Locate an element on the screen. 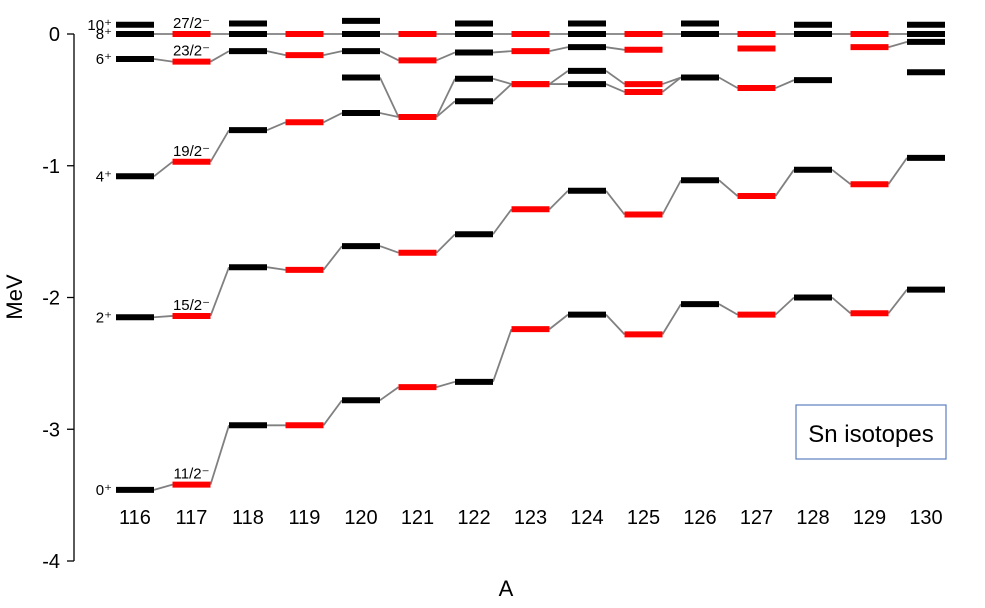 The height and width of the screenshot is (608, 985). x-tick-label: 117 is located at coordinates (192, 518).